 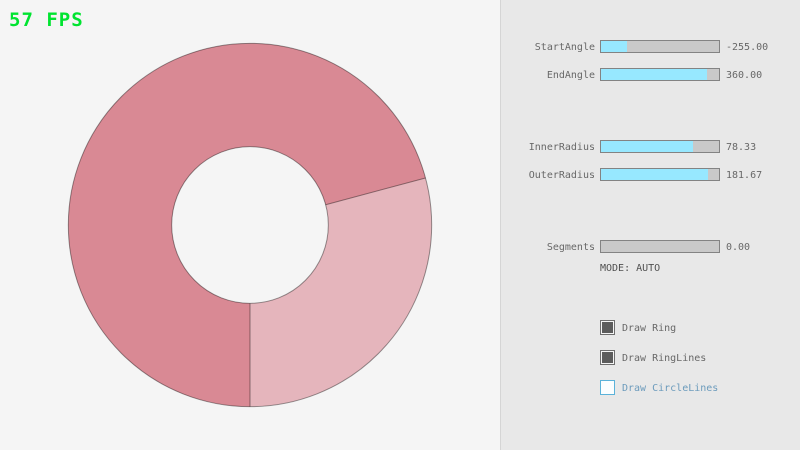 What do you see at coordinates (400, 74) in the screenshot?
I see `slider-end-angle: EndAngle 360.00` at bounding box center [400, 74].